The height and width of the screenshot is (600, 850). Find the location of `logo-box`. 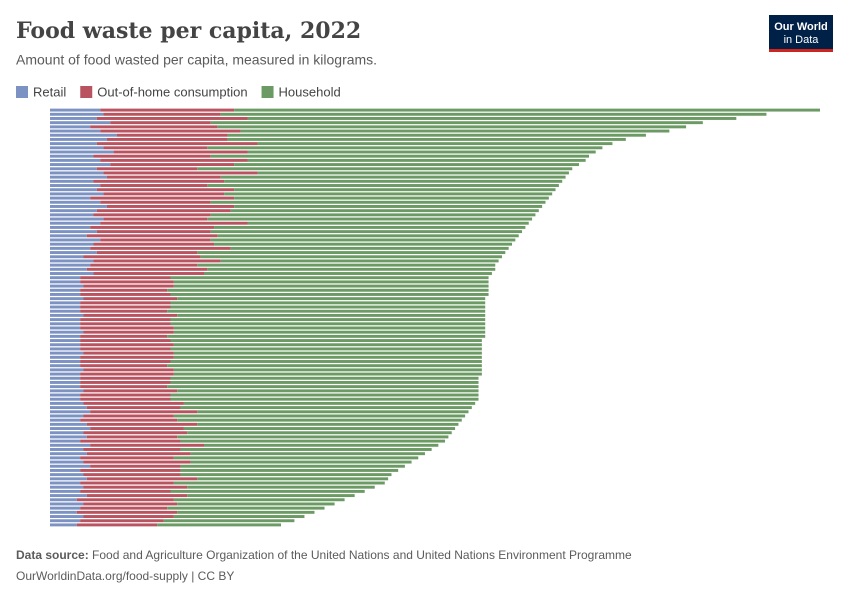

logo-box is located at coordinates (801, 33).